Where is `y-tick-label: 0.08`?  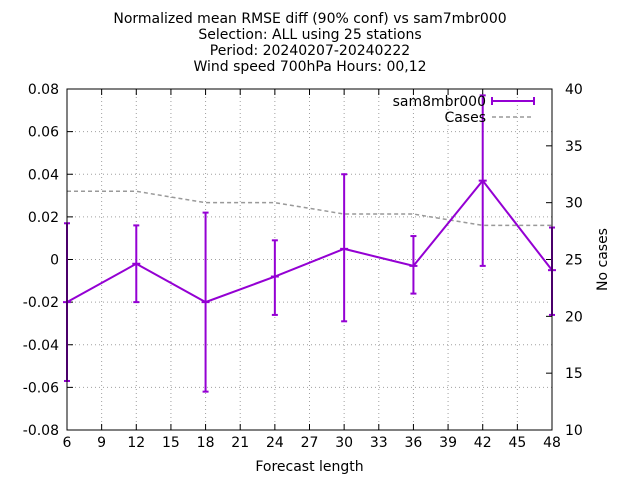
y-tick-label: 0.08 is located at coordinates (43, 90).